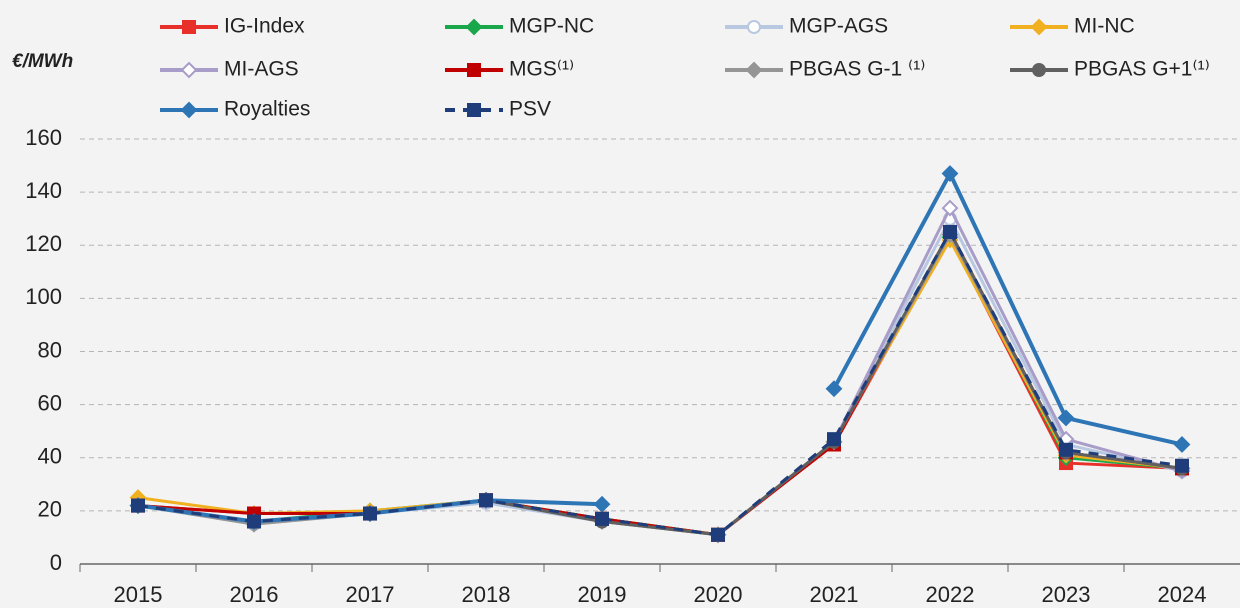 This screenshot has height=608, width=1240. What do you see at coordinates (43, 296) in the screenshot?
I see `y-tick-label: 100` at bounding box center [43, 296].